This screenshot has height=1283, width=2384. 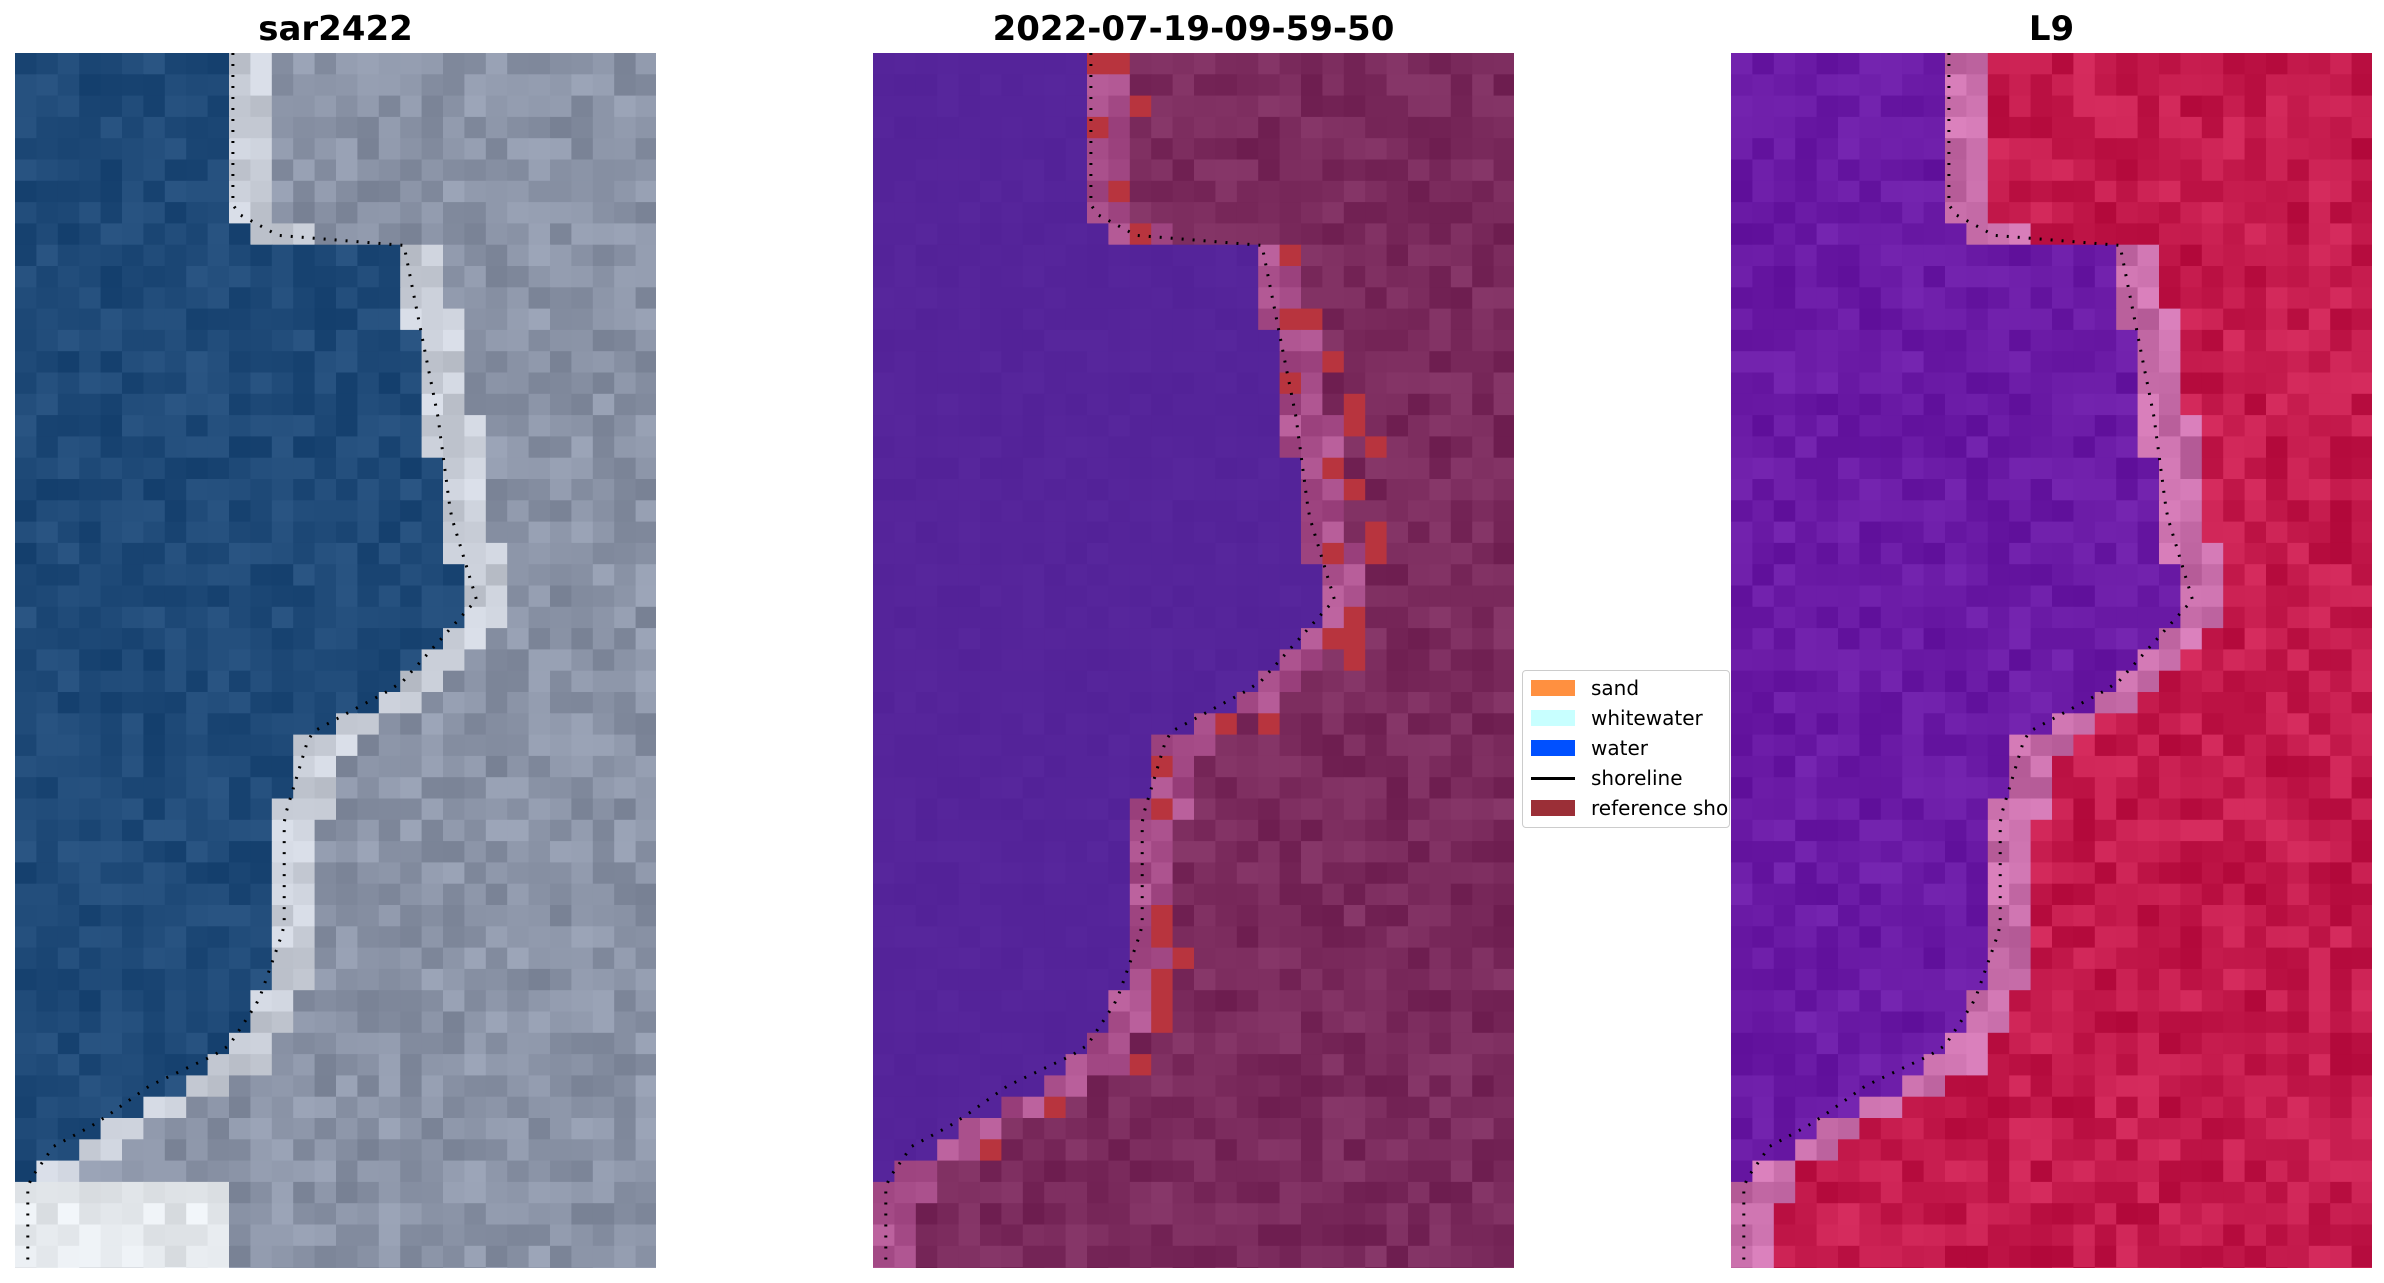 What do you see at coordinates (1193, 29) in the screenshot?
I see `panel-title-classification: 2022-07-19-09-59-50` at bounding box center [1193, 29].